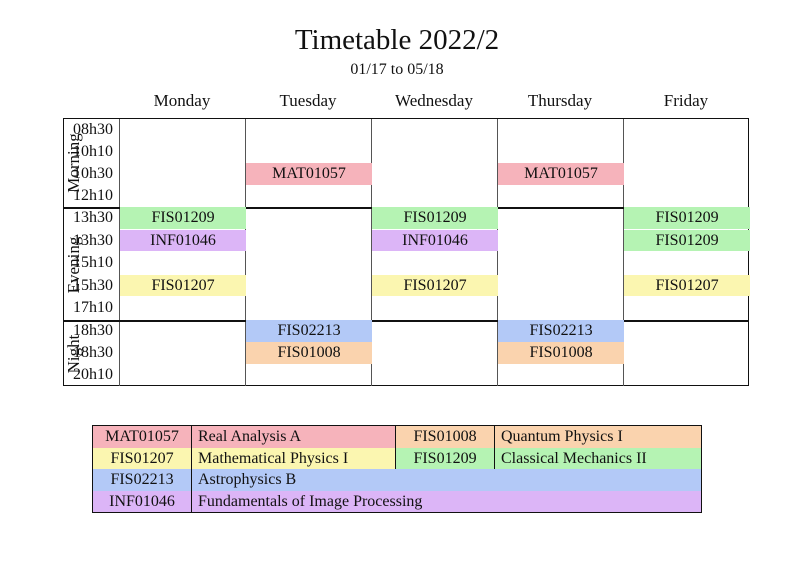  Describe the element at coordinates (142, 480) in the screenshot. I see `legend-code: FIS02213` at that location.